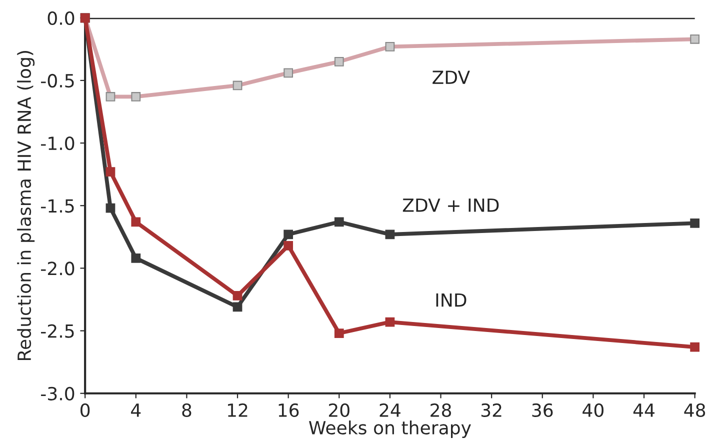 Image resolution: width=709 pixels, height=447 pixels. Describe the element at coordinates (695, 410) in the screenshot. I see `x-tick-label: 48` at that location.